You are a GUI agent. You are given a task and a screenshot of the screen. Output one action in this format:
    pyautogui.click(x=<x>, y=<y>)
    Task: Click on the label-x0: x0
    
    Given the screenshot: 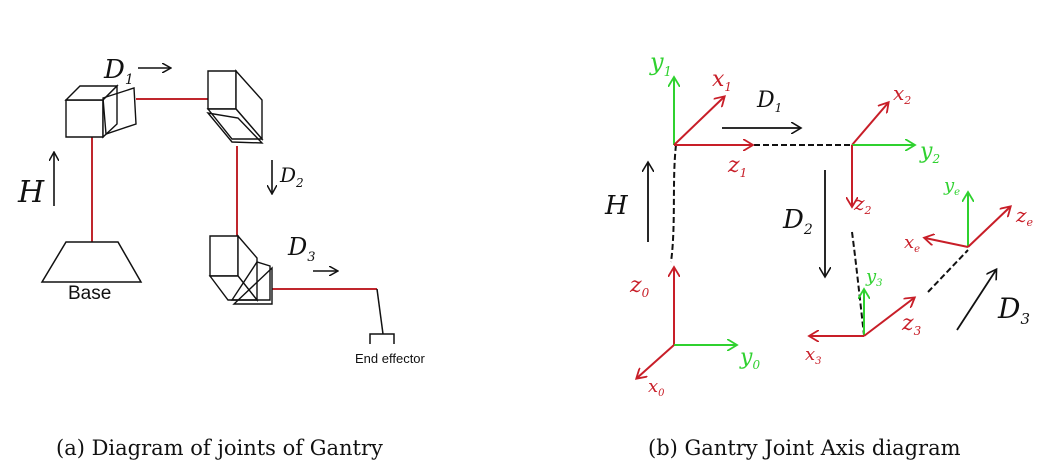 What is the action you would take?
    pyautogui.click(x=656, y=387)
    